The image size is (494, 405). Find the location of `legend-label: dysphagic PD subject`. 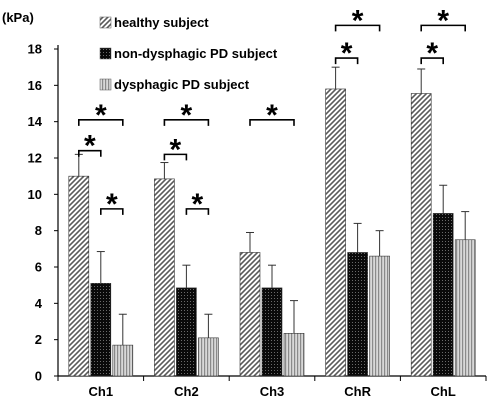

legend-label: dysphagic PD subject is located at coordinates (182, 84).